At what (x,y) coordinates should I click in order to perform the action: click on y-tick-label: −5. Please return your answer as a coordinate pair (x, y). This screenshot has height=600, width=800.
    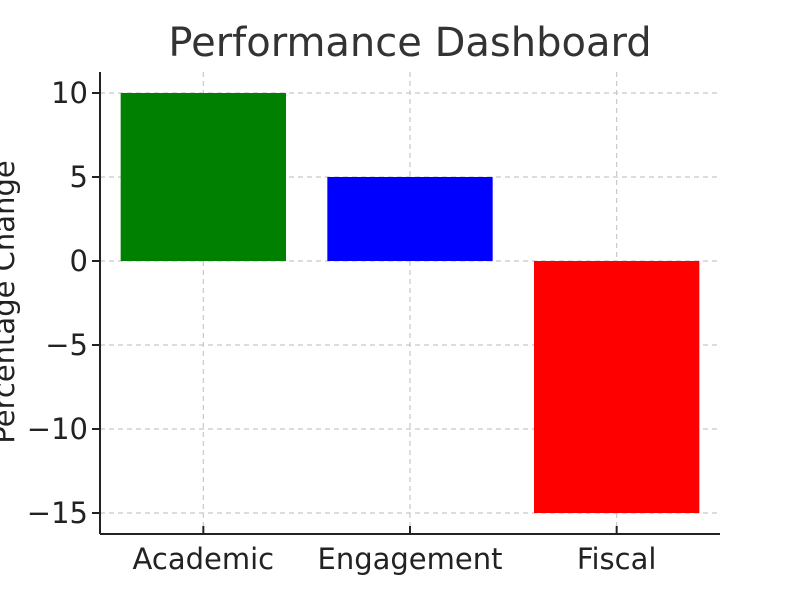
    Looking at the image, I should click on (66, 345).